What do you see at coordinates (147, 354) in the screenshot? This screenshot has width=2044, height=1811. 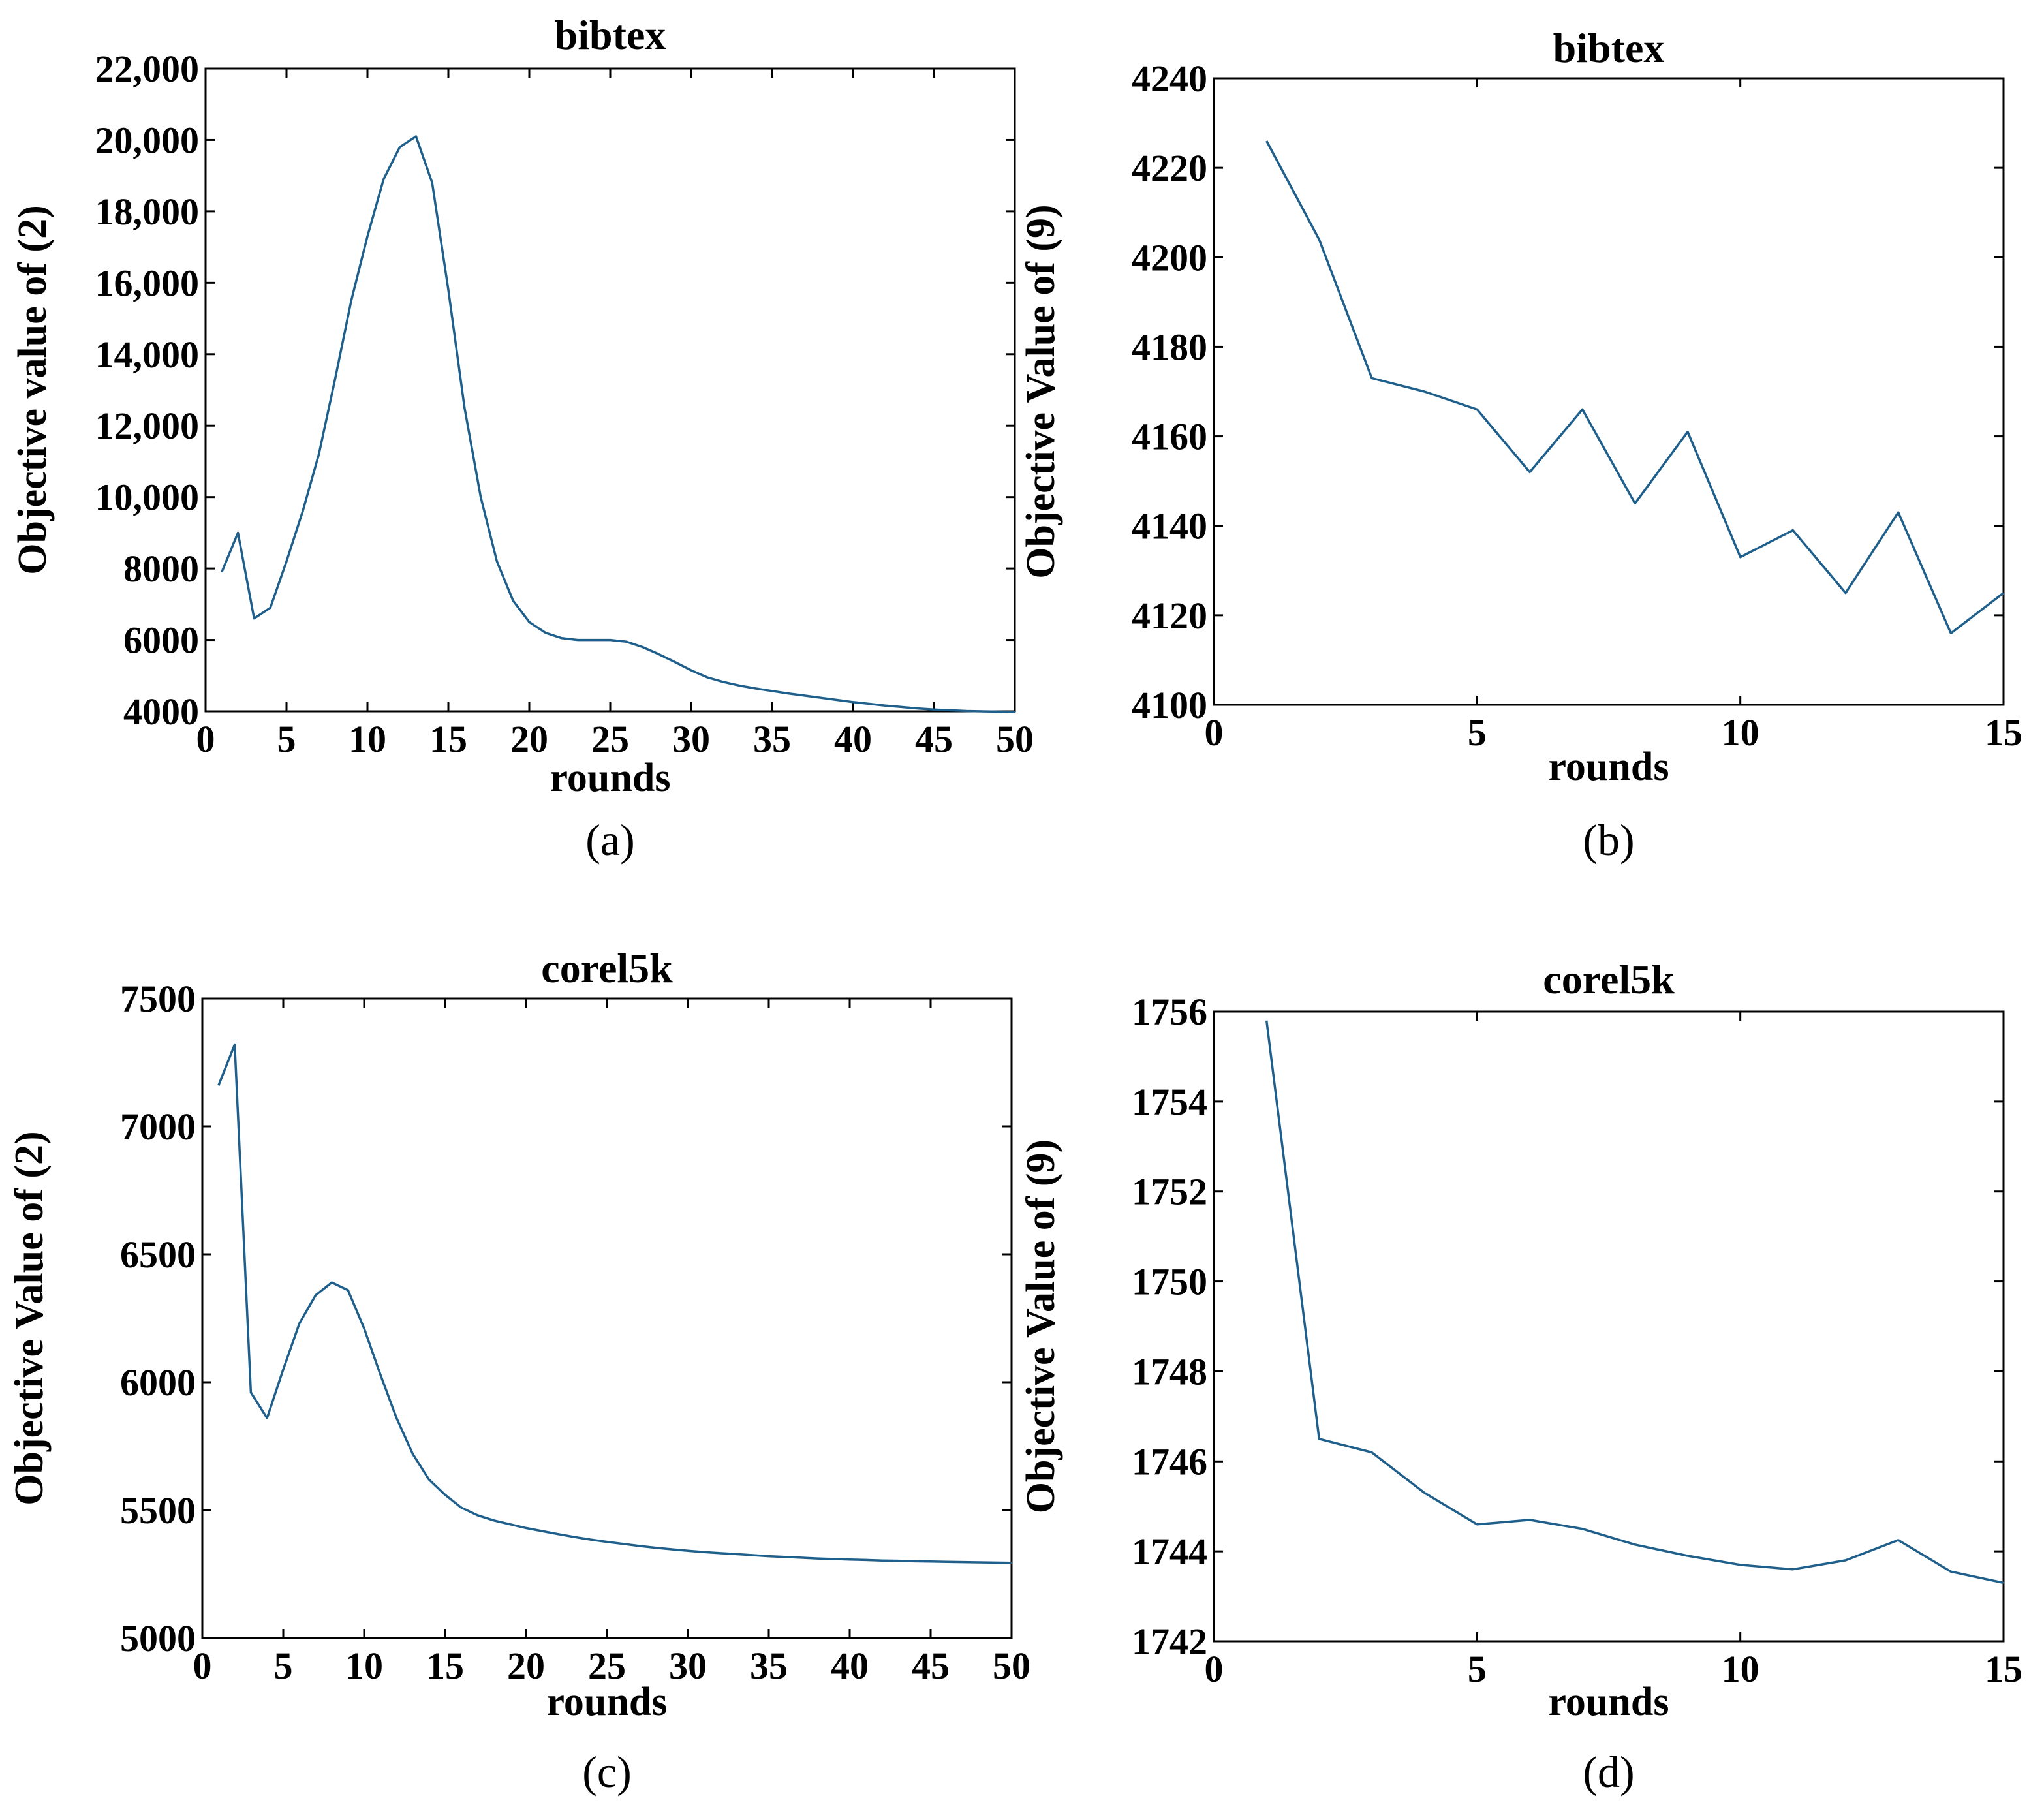 I see `y-tick-label: 14,000` at bounding box center [147, 354].